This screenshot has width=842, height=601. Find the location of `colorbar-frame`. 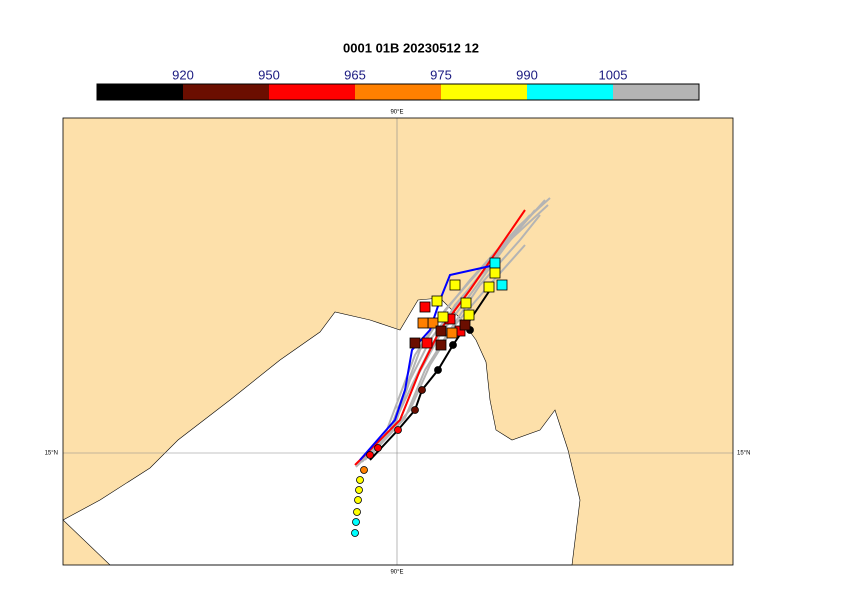

colorbar-frame is located at coordinates (398, 92).